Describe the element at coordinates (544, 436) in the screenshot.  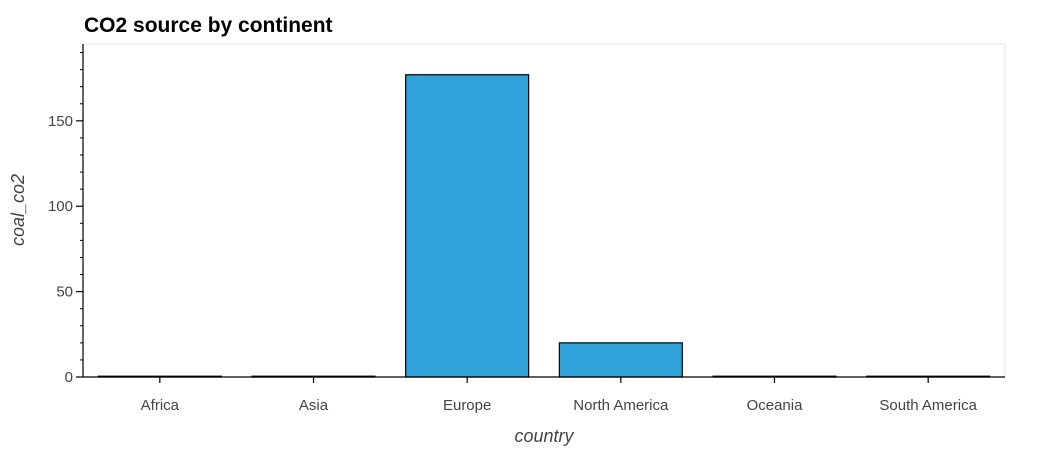
I see `x-axis-label: country` at that location.